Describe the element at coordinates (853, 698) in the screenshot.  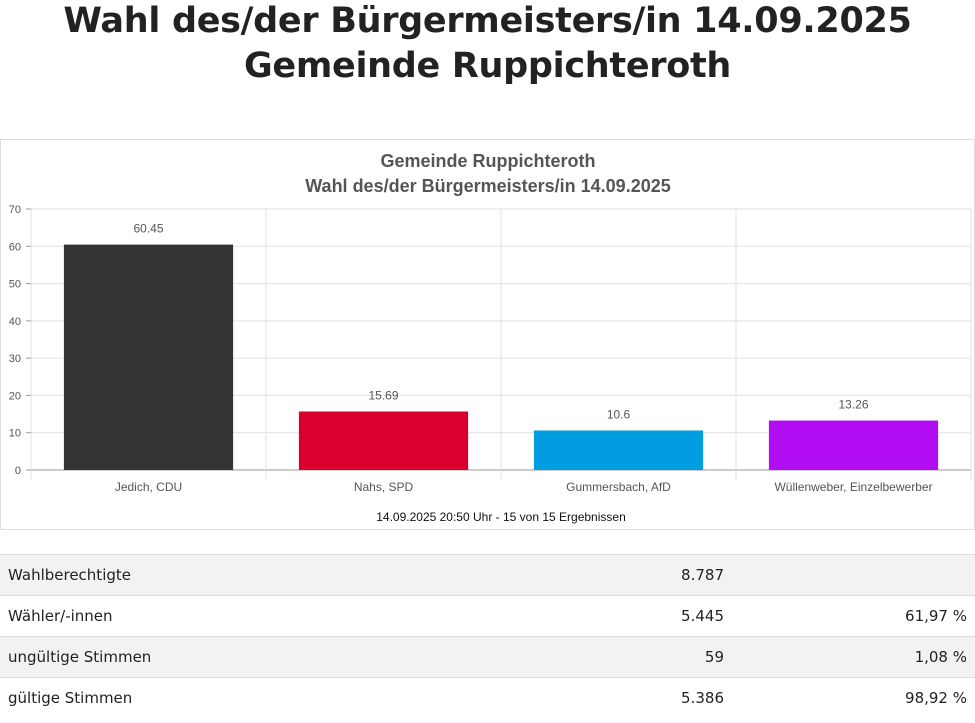
I see `row-percent: 98,92 %` at that location.